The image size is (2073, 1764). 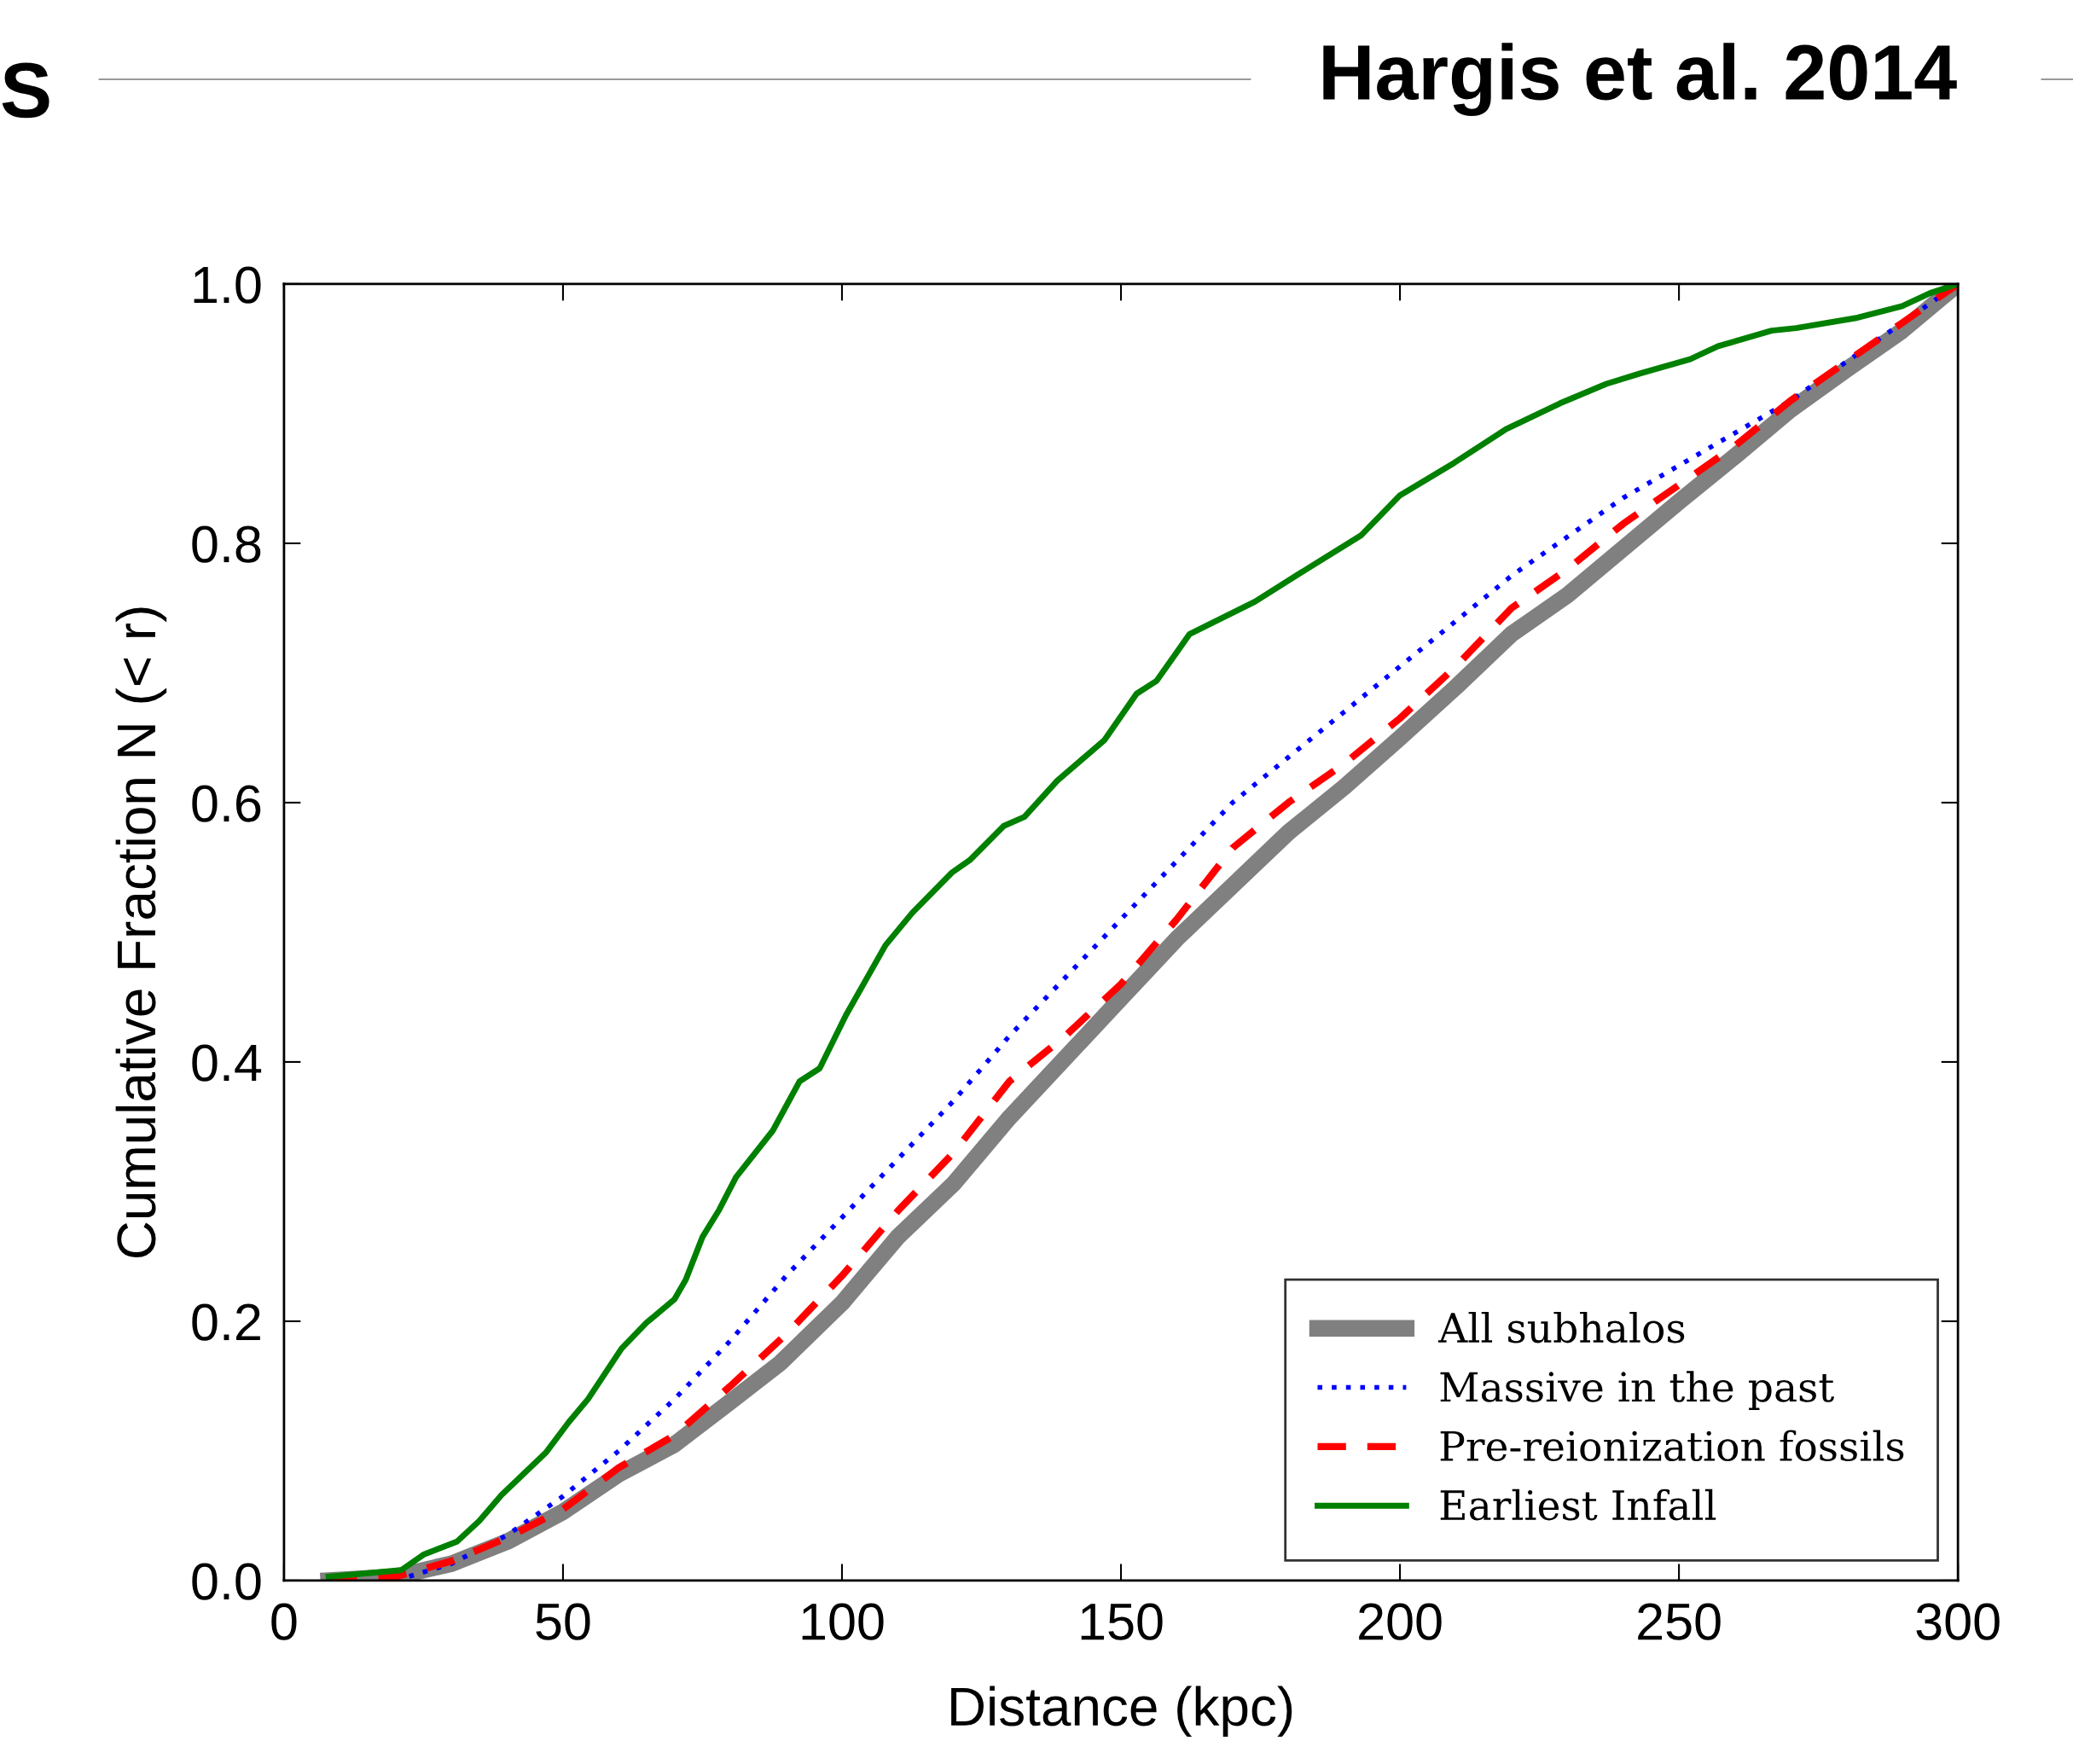 I want to click on chart-title: Hargis et al. 2014, so click(x=1640, y=79).